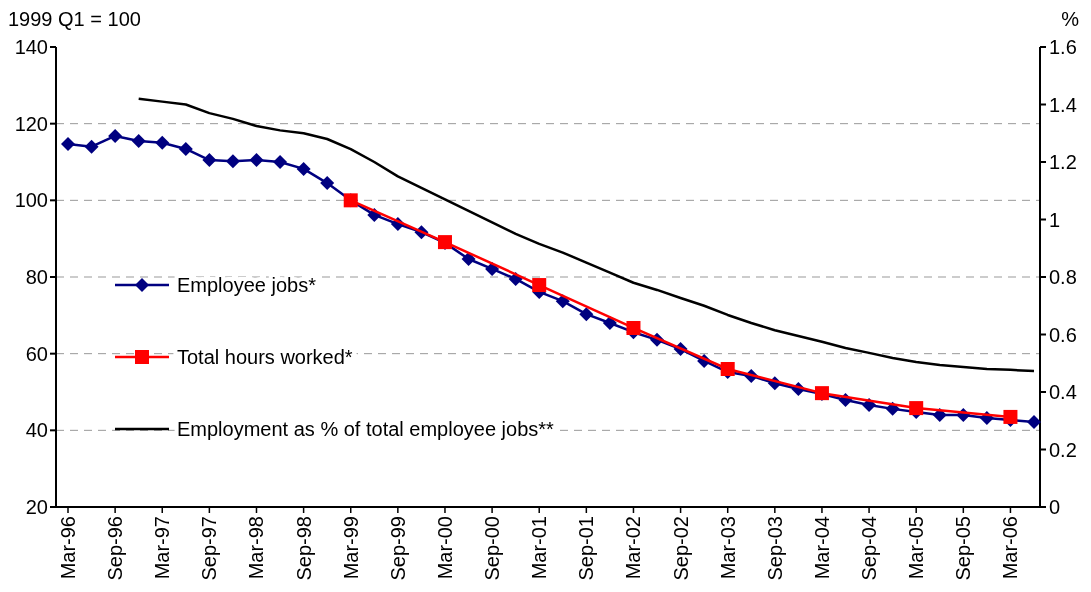 The width and height of the screenshot is (1091, 592). What do you see at coordinates (265, 357) in the screenshot?
I see `legend-label: Total hours worked*` at bounding box center [265, 357].